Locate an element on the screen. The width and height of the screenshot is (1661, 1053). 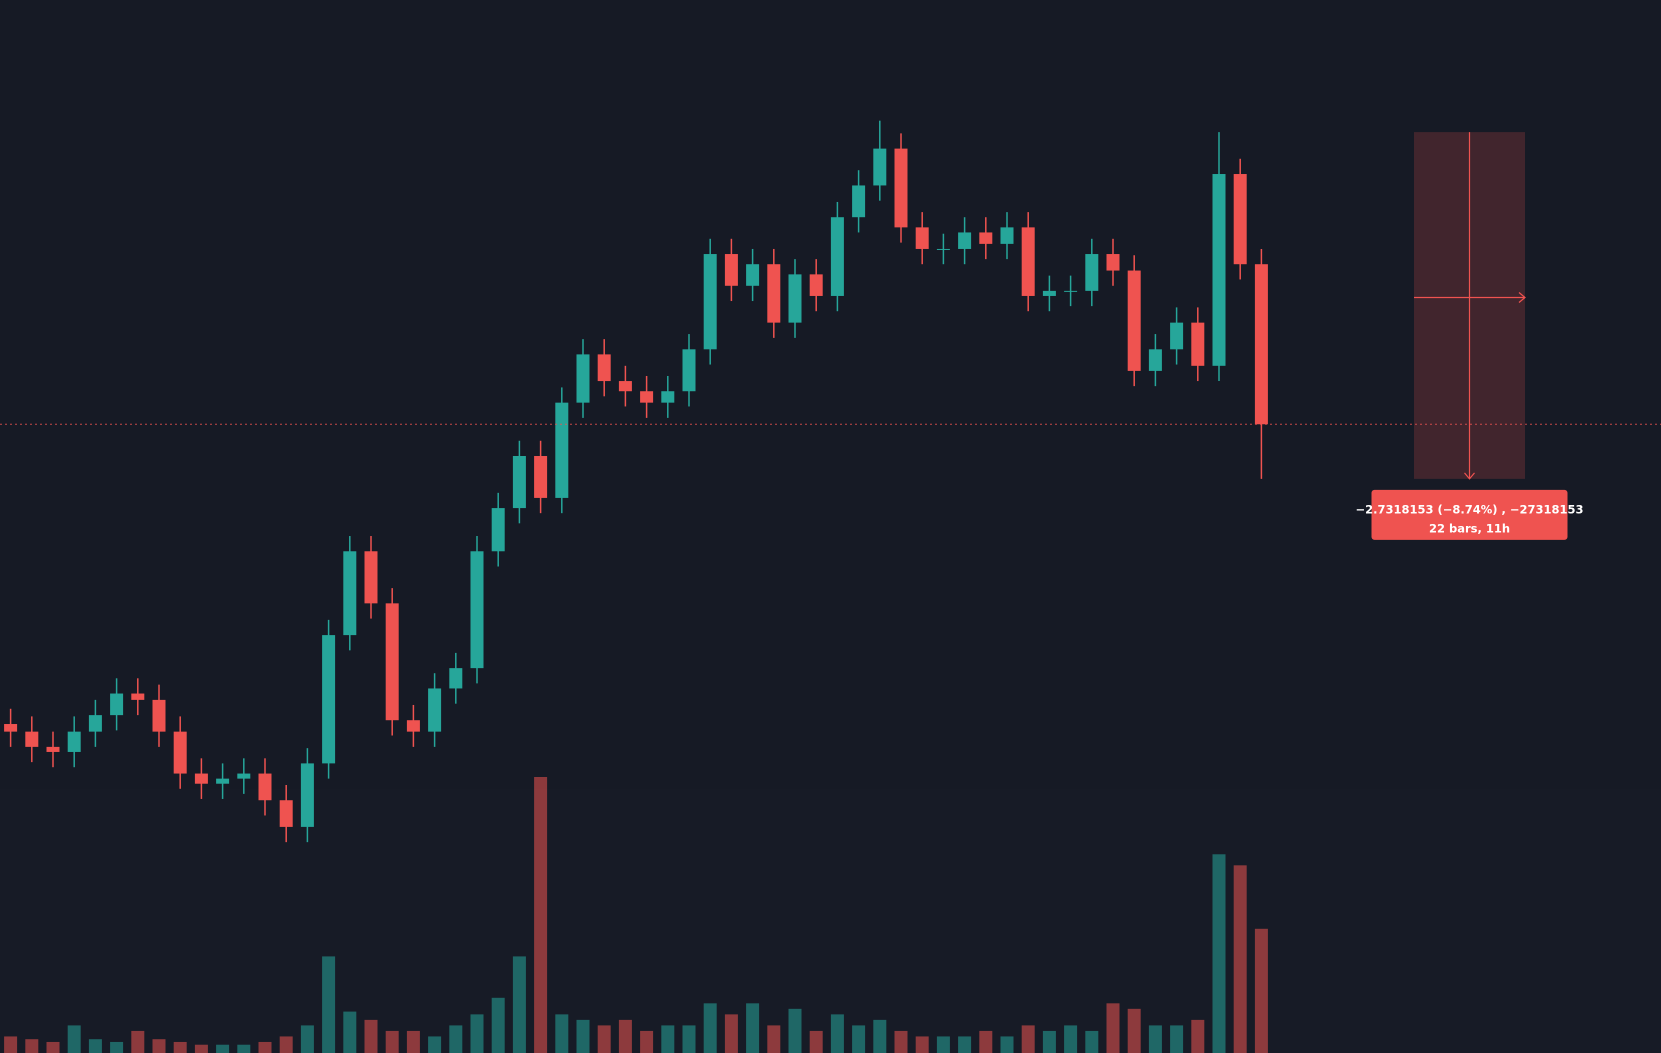
measure-label-box is located at coordinates (1469, 514).